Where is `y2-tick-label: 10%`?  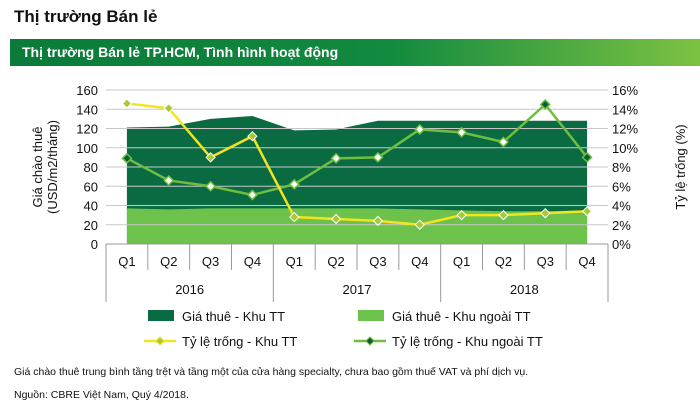
y2-tick-label: 10% is located at coordinates (625, 148).